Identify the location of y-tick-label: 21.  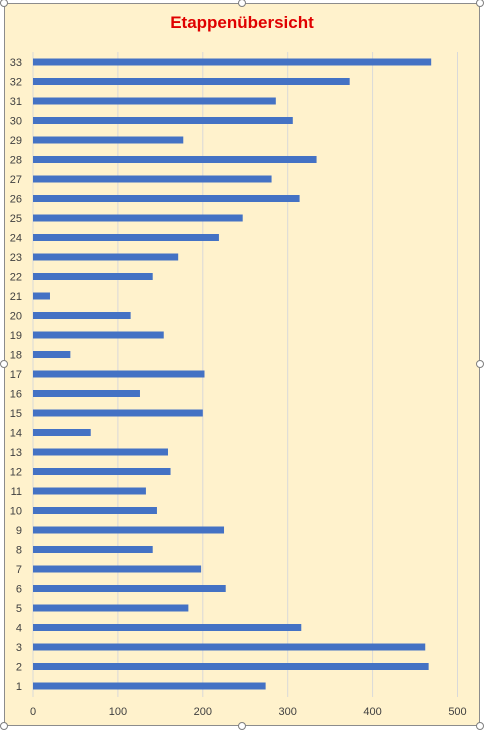
(16, 297).